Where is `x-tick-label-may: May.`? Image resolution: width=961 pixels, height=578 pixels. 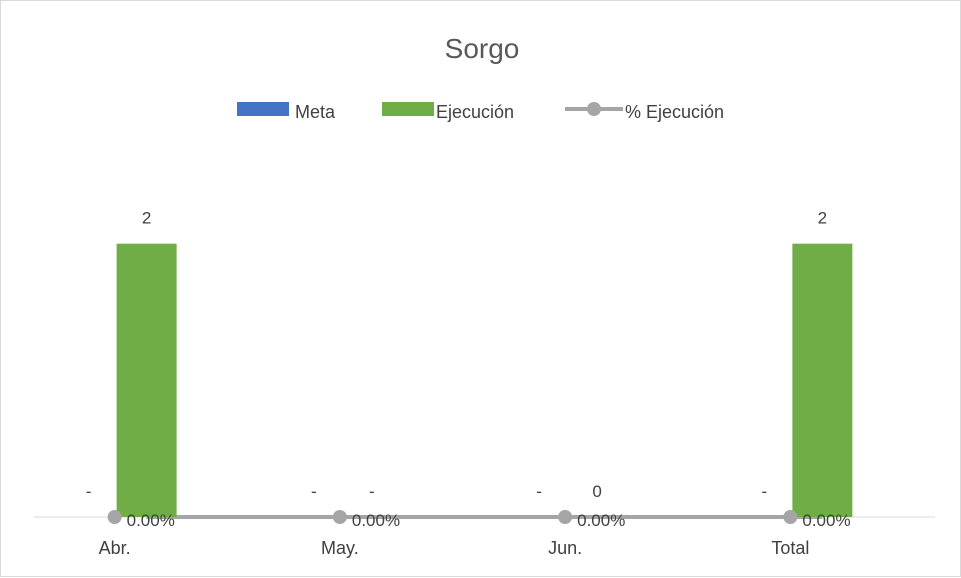 x-tick-label-may: May. is located at coordinates (340, 548).